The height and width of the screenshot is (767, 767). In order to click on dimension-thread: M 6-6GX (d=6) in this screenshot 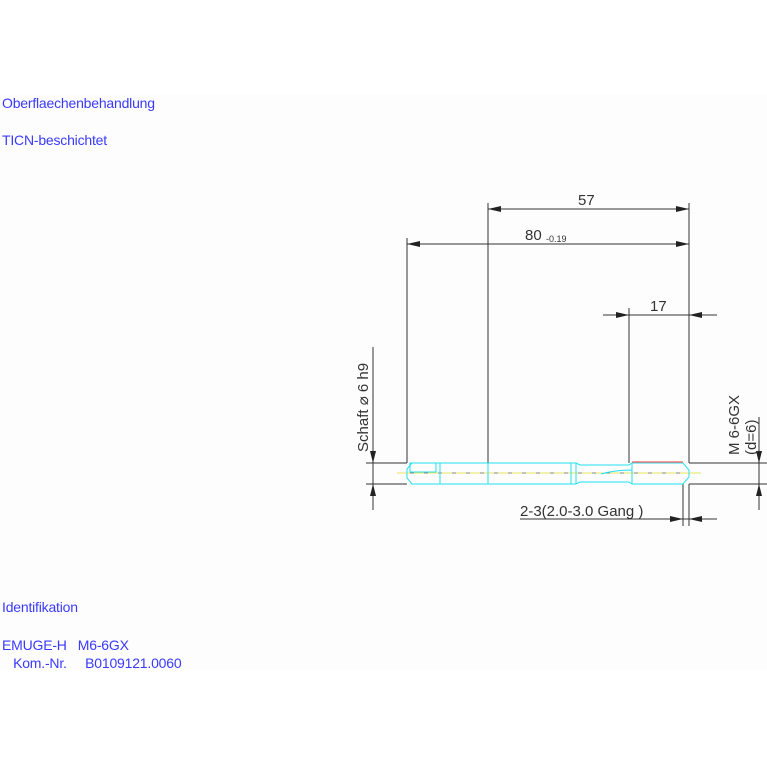, I will do `click(744, 452)`.